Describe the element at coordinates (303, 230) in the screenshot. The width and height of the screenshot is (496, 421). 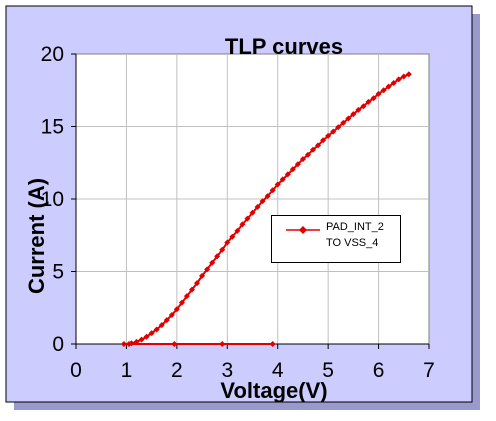
I see `legend-swatch` at that location.